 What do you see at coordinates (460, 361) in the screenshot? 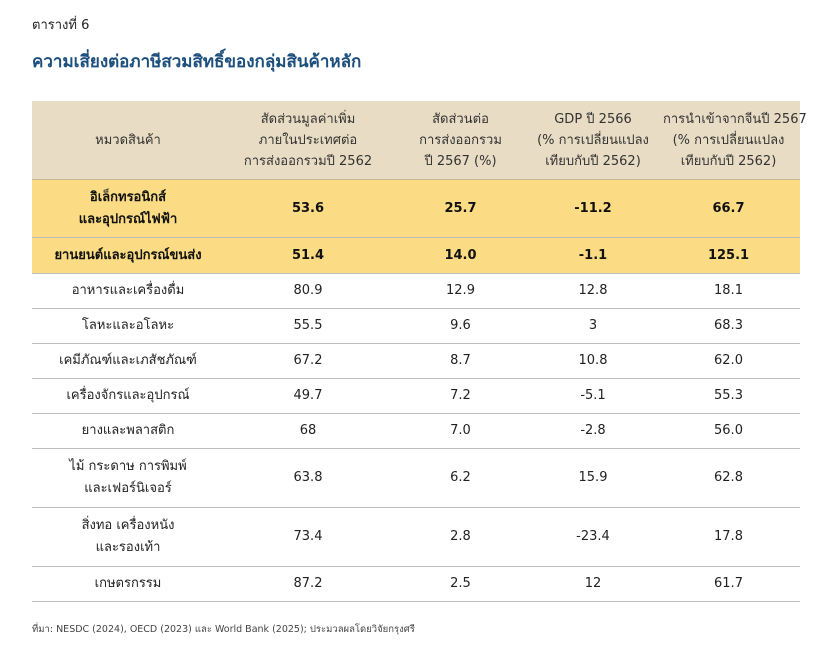
I see `value-cell: 8.7` at bounding box center [460, 361].